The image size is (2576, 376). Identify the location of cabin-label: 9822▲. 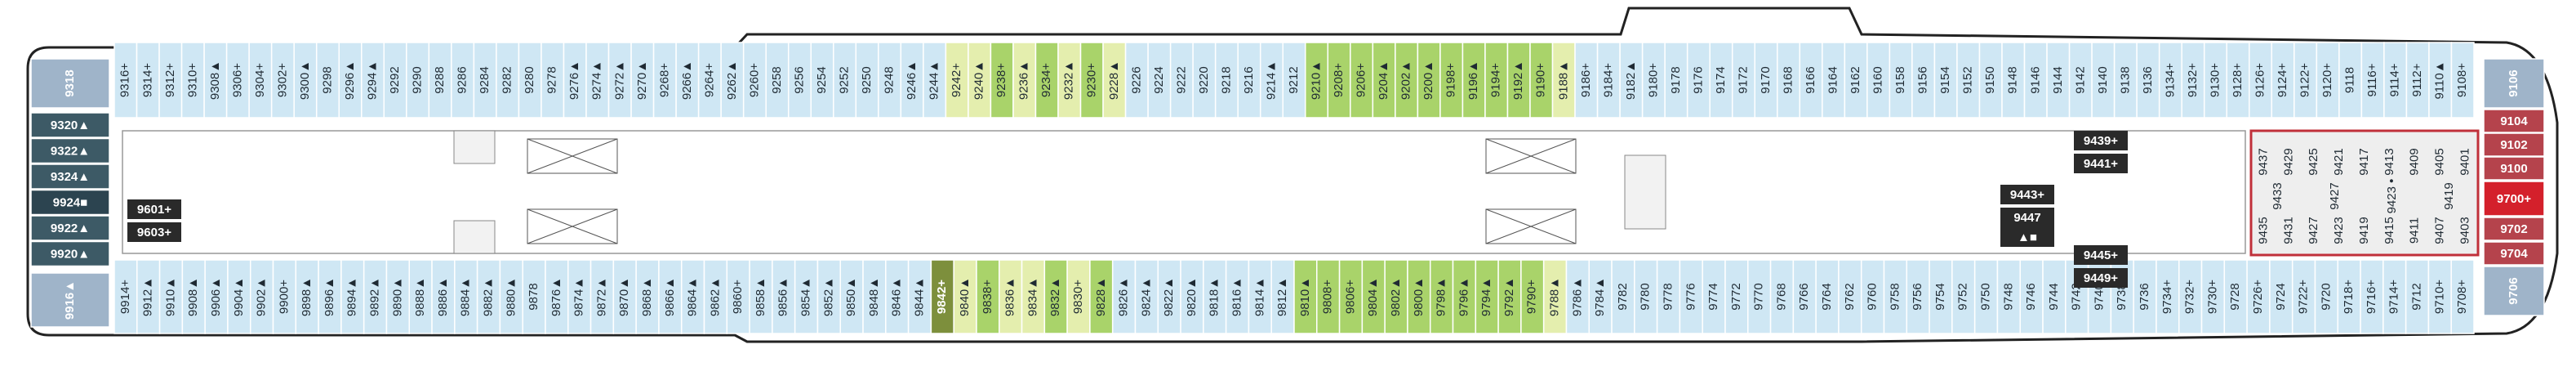
(1169, 296).